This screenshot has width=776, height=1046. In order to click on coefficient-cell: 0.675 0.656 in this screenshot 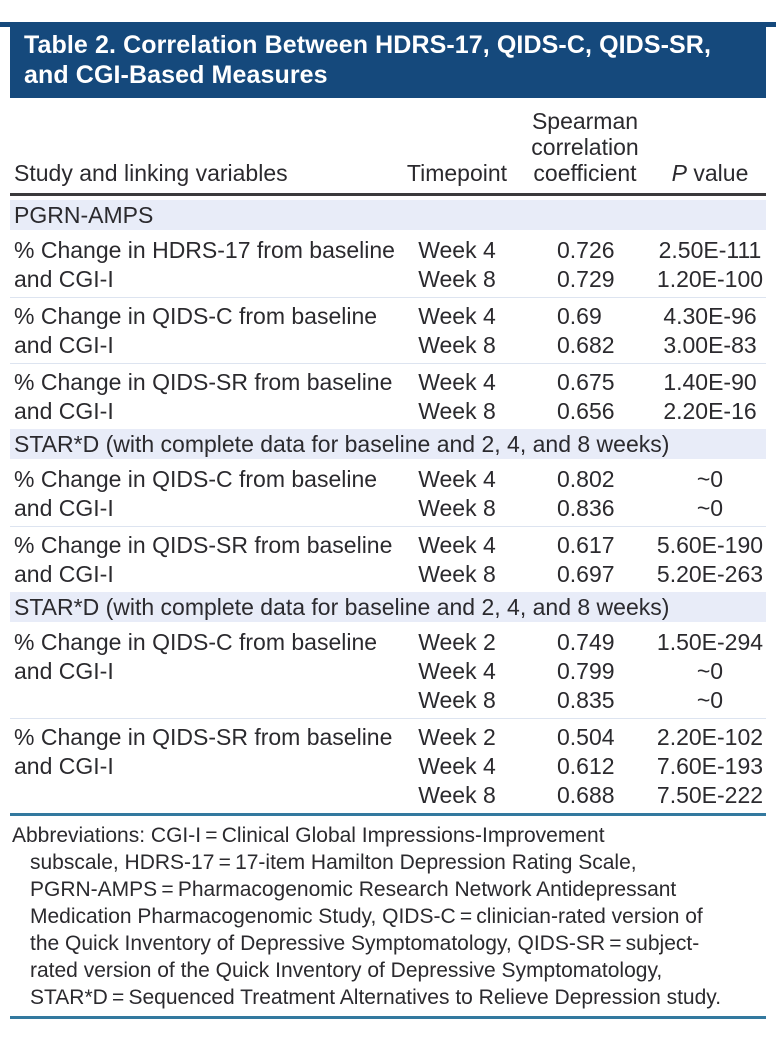, I will do `click(585, 397)`.